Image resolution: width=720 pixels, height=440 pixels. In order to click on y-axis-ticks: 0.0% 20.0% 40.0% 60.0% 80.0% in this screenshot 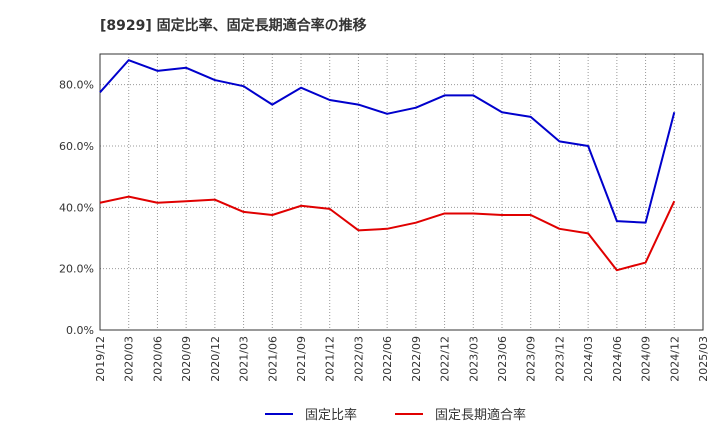, I will do `click(76, 208)`.